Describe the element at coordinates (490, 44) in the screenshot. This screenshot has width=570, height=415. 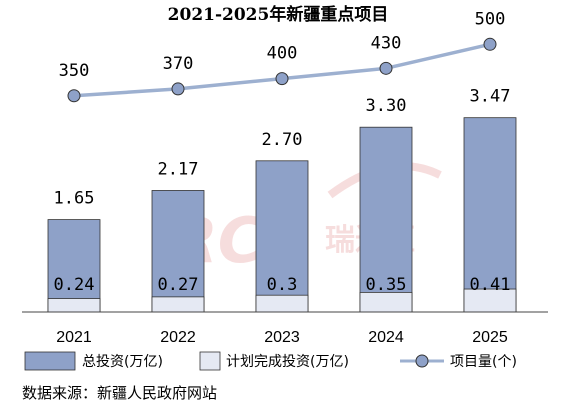
I see `marker-count-2025` at that location.